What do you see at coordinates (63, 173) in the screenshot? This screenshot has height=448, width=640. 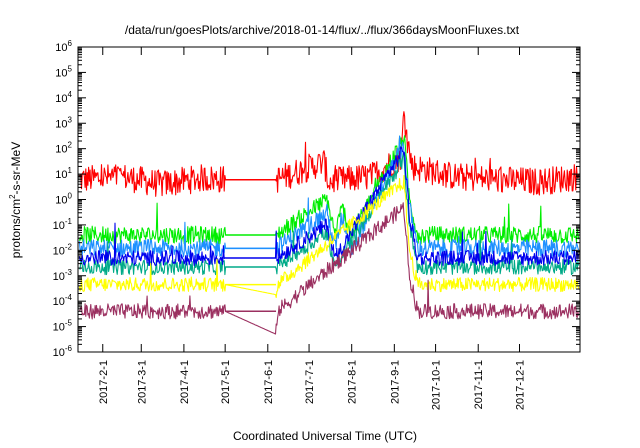 I see `y-tick-label: 10¹` at bounding box center [63, 173].